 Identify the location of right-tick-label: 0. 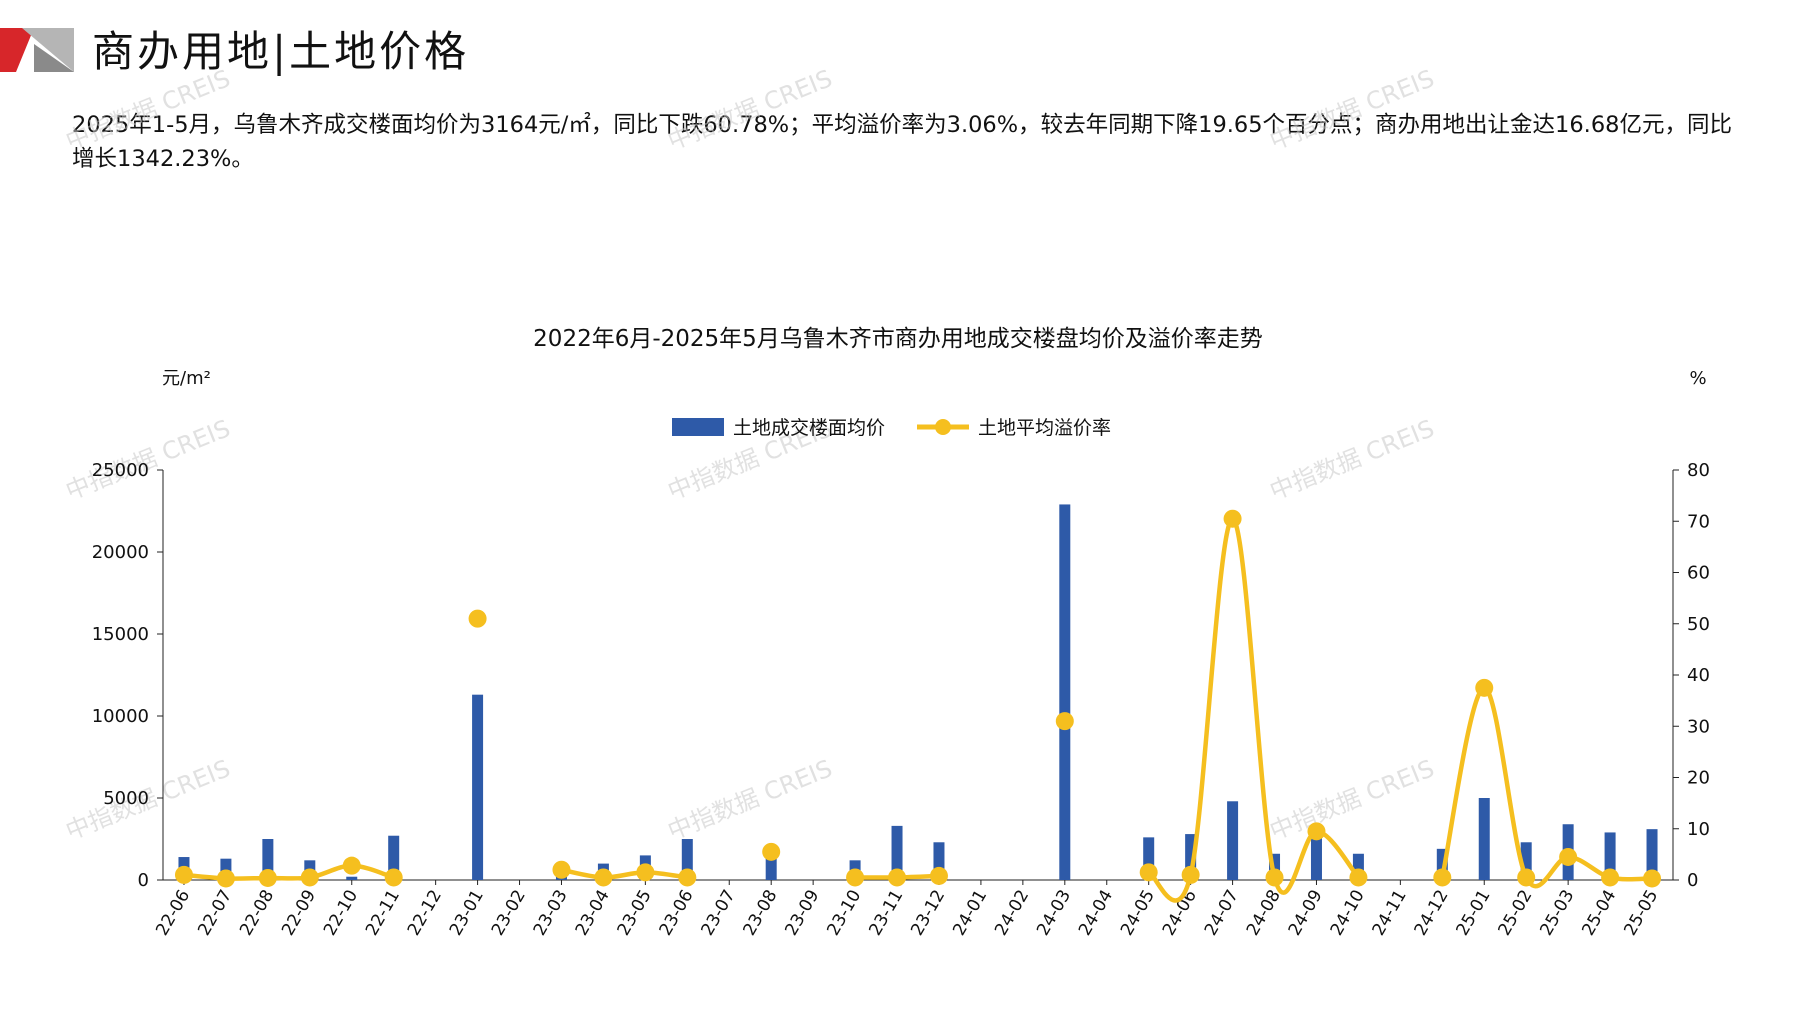
(1692, 880).